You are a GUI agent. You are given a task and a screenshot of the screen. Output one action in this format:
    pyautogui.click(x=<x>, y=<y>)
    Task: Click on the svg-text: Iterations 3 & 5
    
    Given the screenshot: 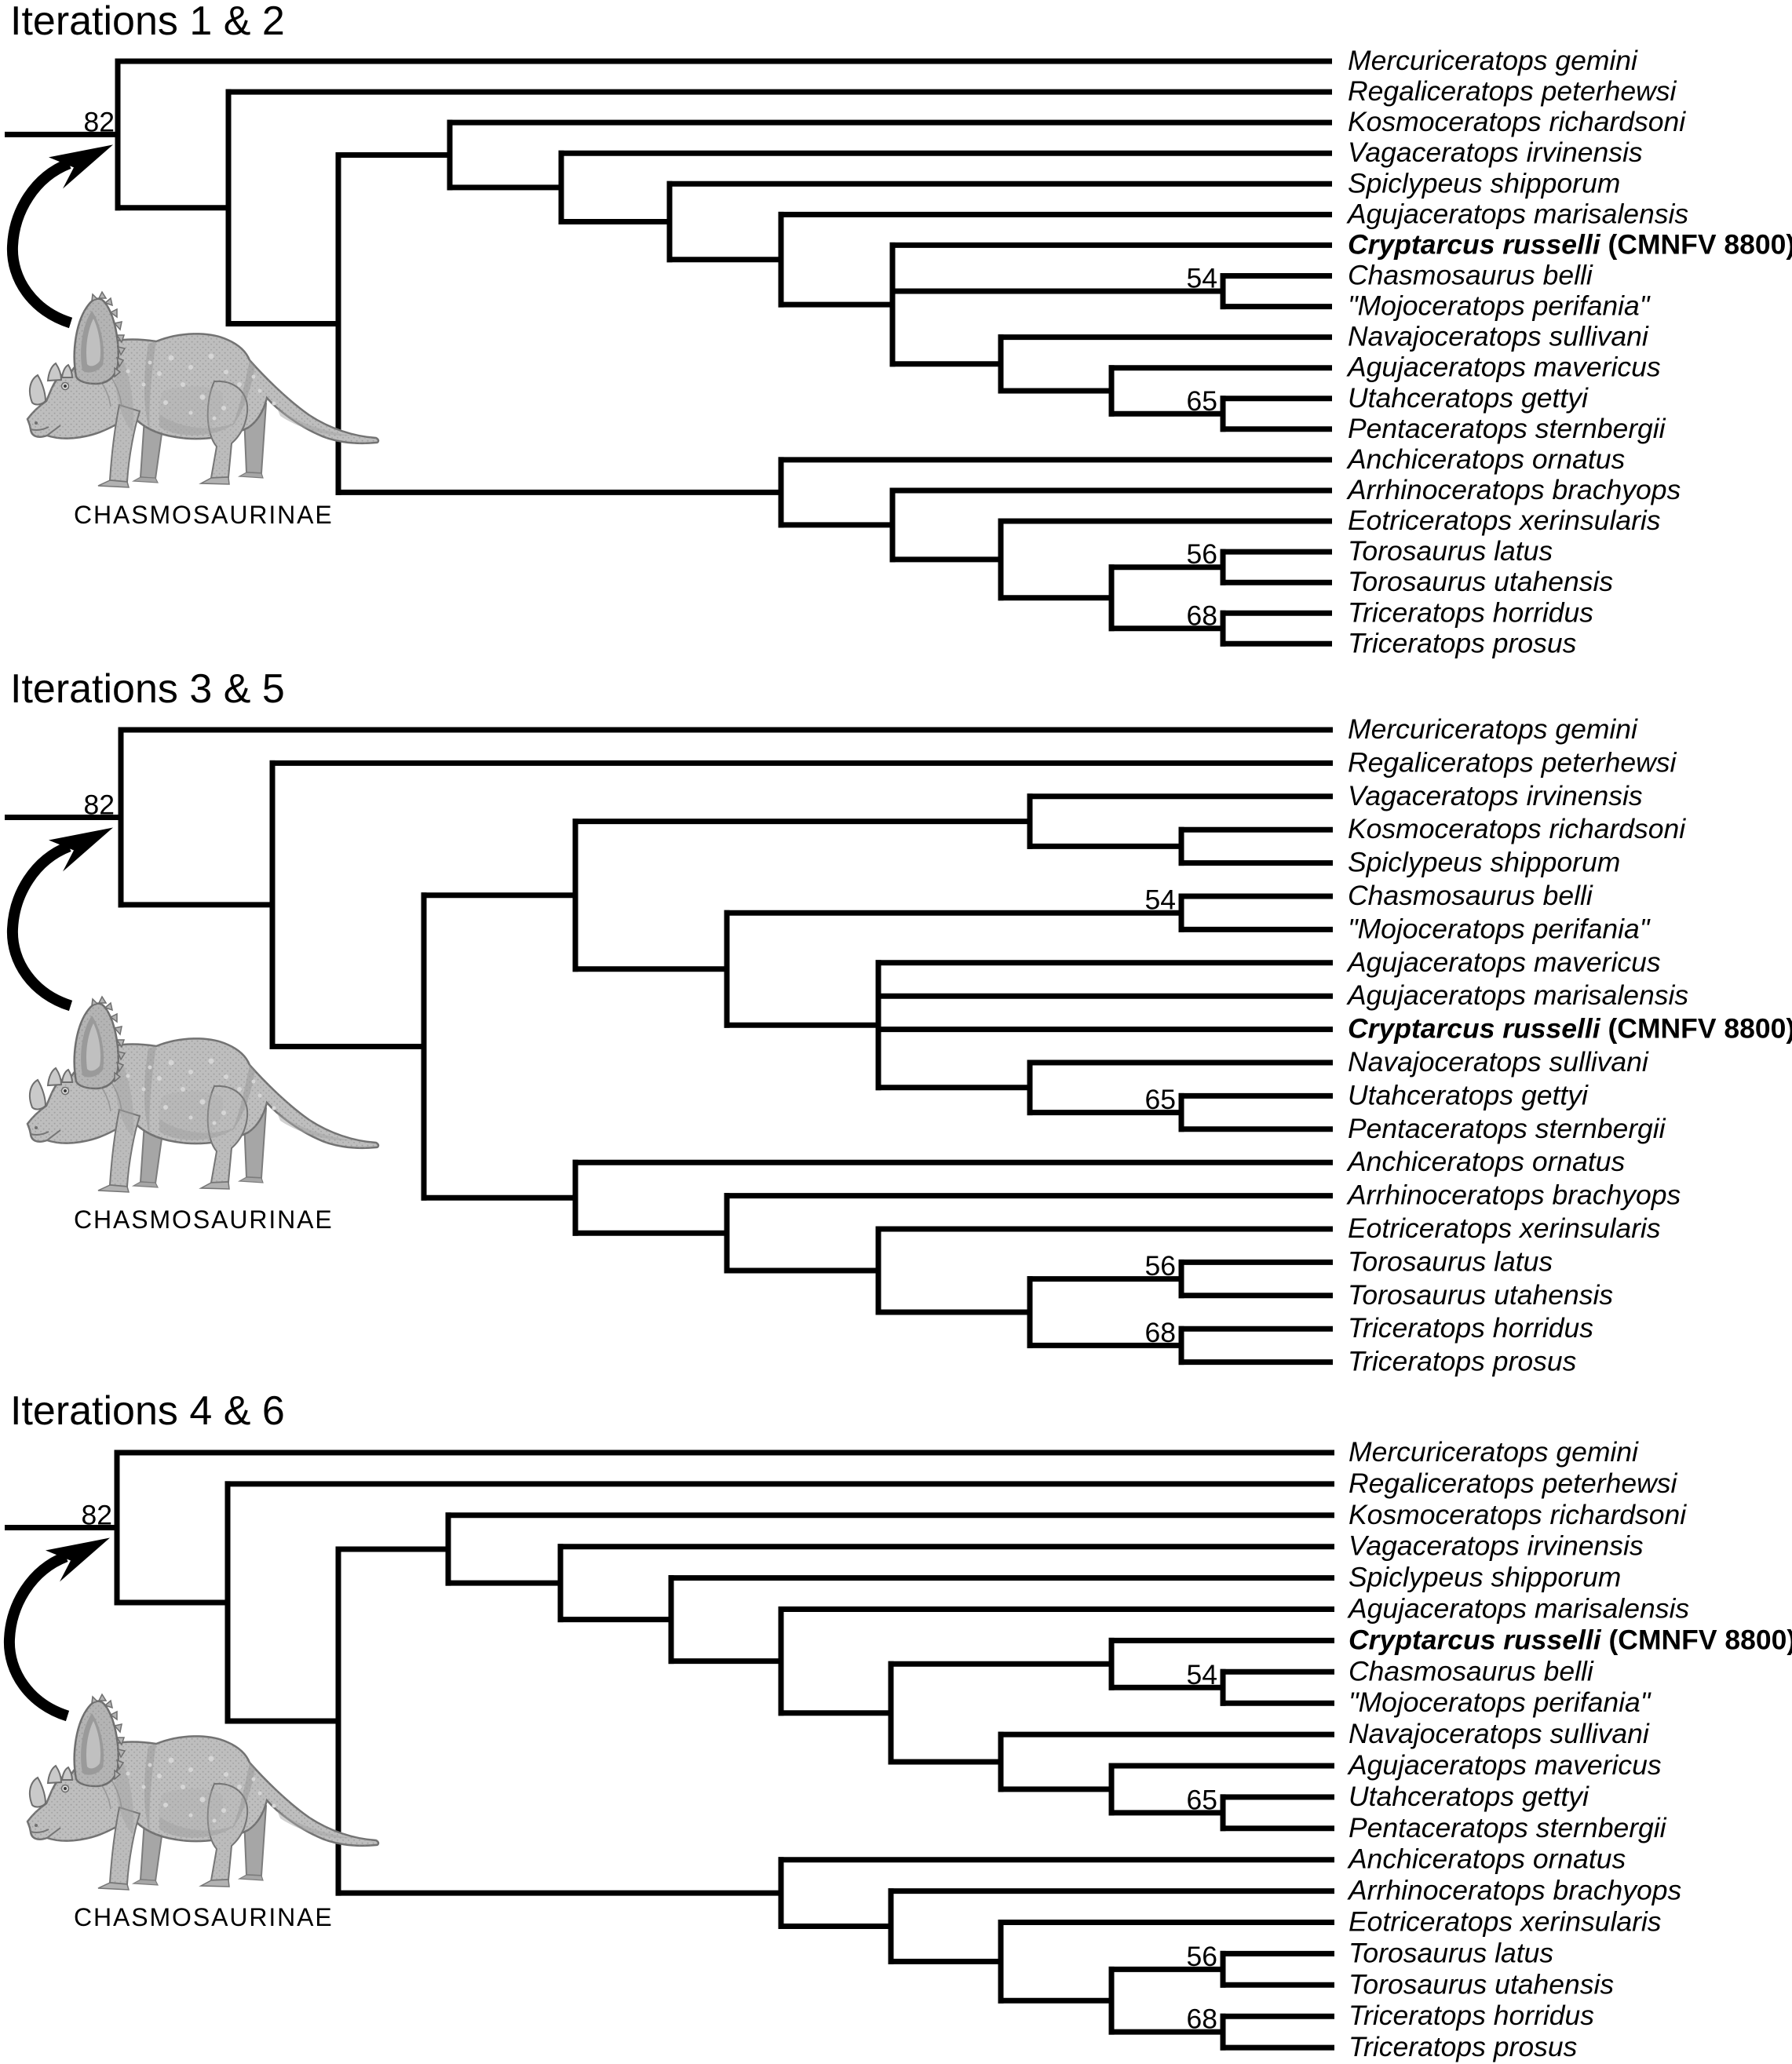 What is the action you would take?
    pyautogui.click(x=148, y=689)
    